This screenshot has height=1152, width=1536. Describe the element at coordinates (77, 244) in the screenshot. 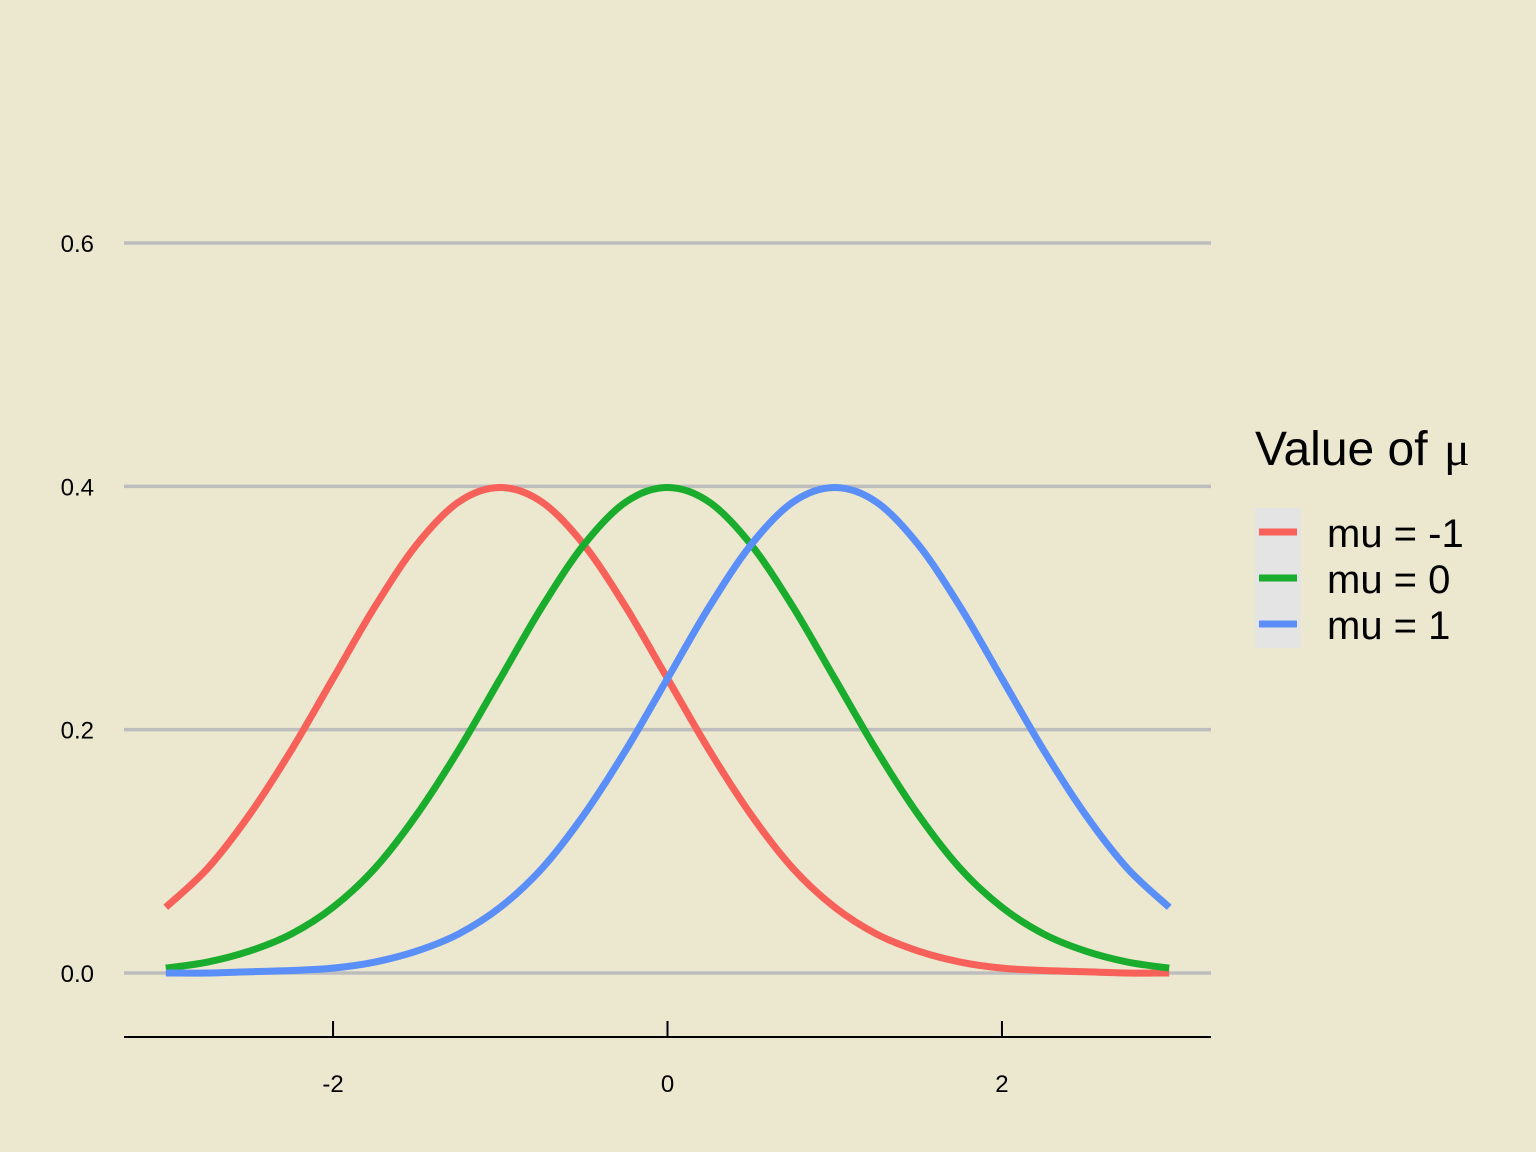

I see `y-tick-label: 0.6` at that location.